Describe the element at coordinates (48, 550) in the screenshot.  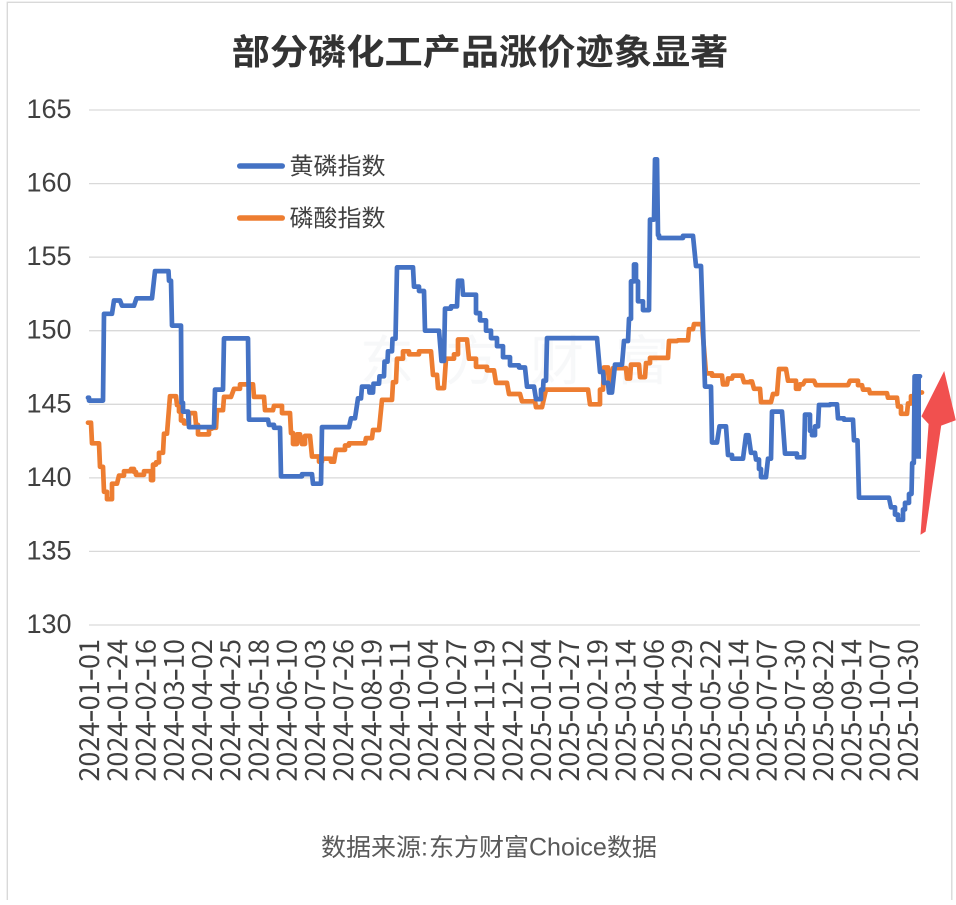
I see `svg-text: 135` at that location.